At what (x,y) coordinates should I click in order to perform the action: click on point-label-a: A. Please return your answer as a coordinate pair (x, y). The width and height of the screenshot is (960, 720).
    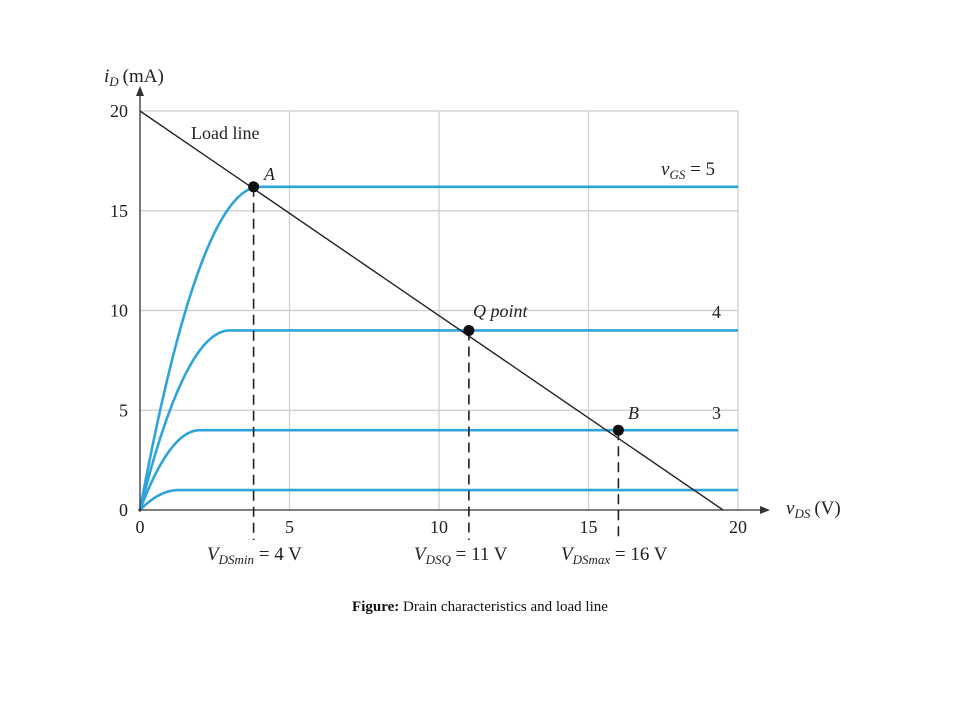
    Looking at the image, I should click on (269, 174).